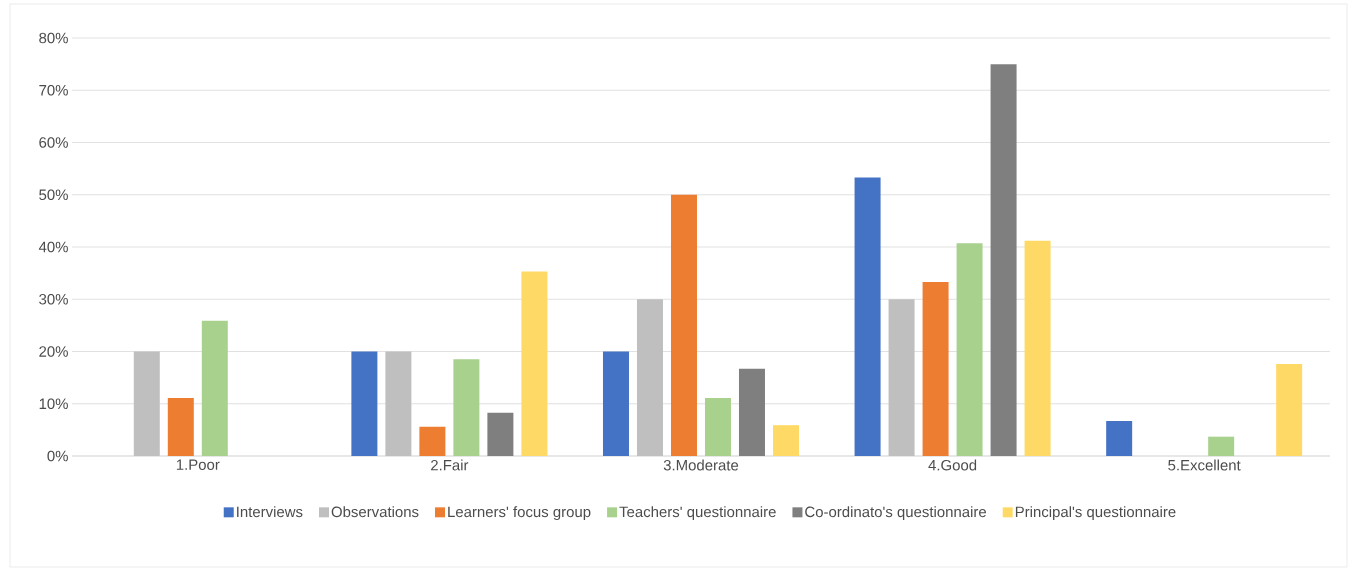 This screenshot has width=1357, height=571. Describe the element at coordinates (519, 513) in the screenshot. I see `legend-label: Learners' focus group` at that location.